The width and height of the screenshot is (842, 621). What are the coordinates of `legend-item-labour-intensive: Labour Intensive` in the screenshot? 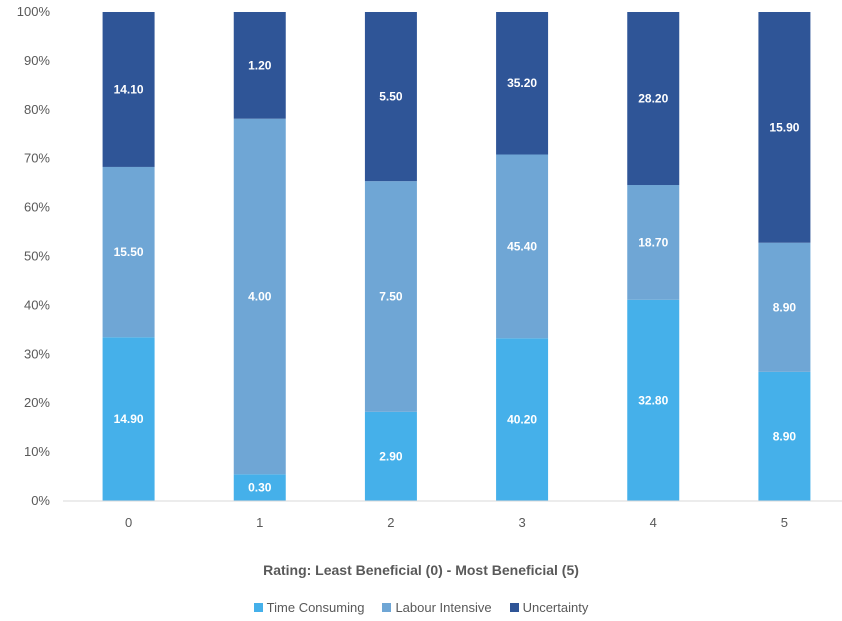 It's located at (437, 607).